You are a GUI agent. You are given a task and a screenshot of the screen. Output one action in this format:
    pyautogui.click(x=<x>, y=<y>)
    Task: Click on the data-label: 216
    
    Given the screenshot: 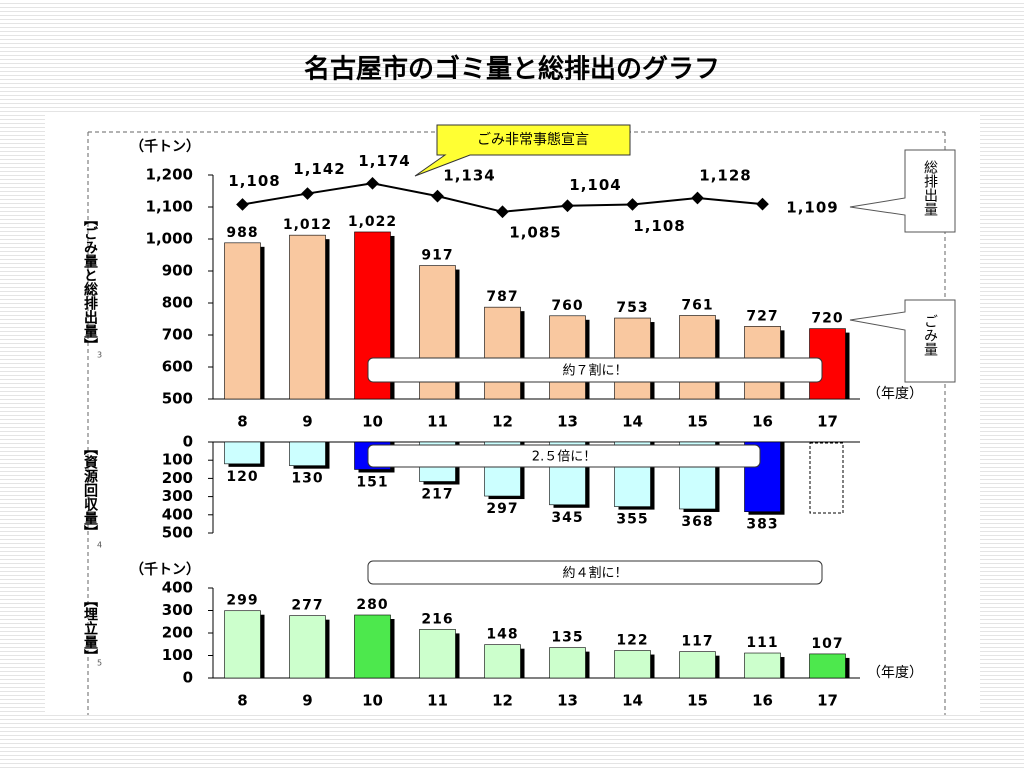 What is the action you would take?
    pyautogui.click(x=437, y=619)
    